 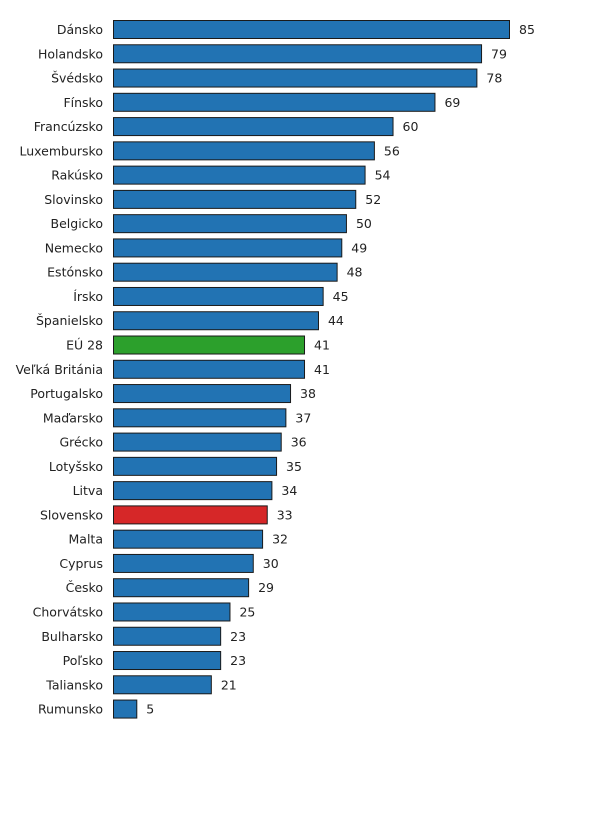 I want to click on category-label-23: Česko, so click(x=84, y=587).